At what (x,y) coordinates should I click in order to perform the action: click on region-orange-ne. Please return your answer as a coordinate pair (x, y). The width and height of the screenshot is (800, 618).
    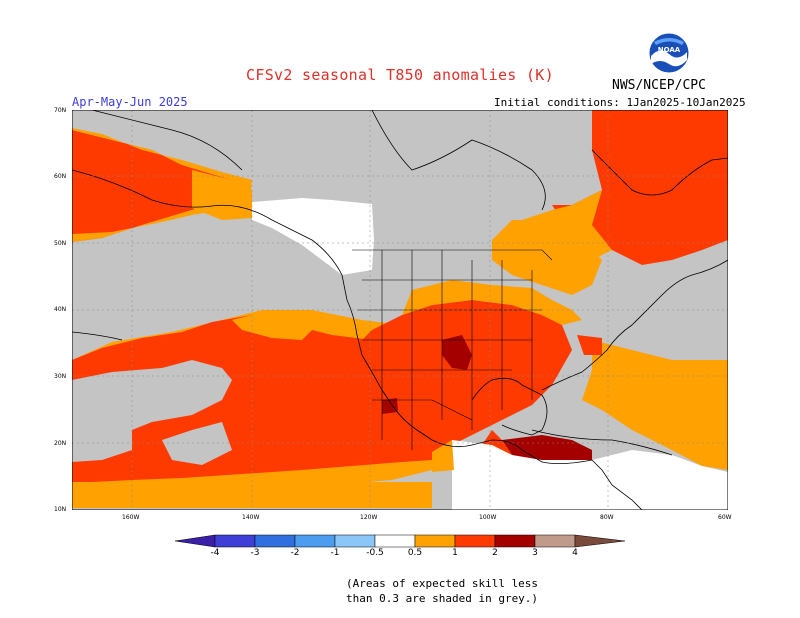
    Looking at the image, I should click on (567, 225).